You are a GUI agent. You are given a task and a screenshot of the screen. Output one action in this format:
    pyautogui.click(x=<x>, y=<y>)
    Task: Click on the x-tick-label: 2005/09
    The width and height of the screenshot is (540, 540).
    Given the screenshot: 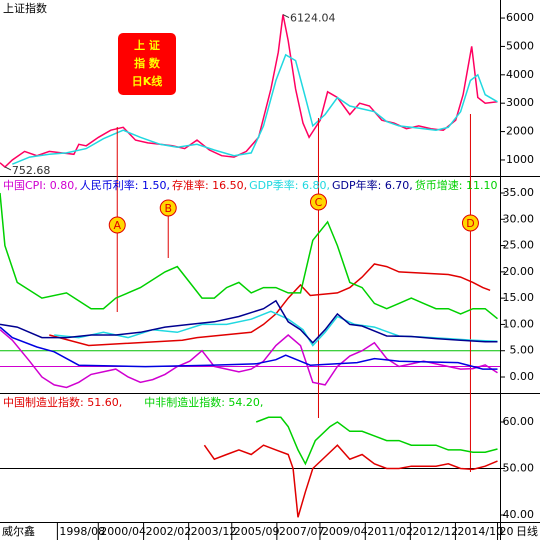 What is the action you would take?
    pyautogui.click(x=257, y=531)
    